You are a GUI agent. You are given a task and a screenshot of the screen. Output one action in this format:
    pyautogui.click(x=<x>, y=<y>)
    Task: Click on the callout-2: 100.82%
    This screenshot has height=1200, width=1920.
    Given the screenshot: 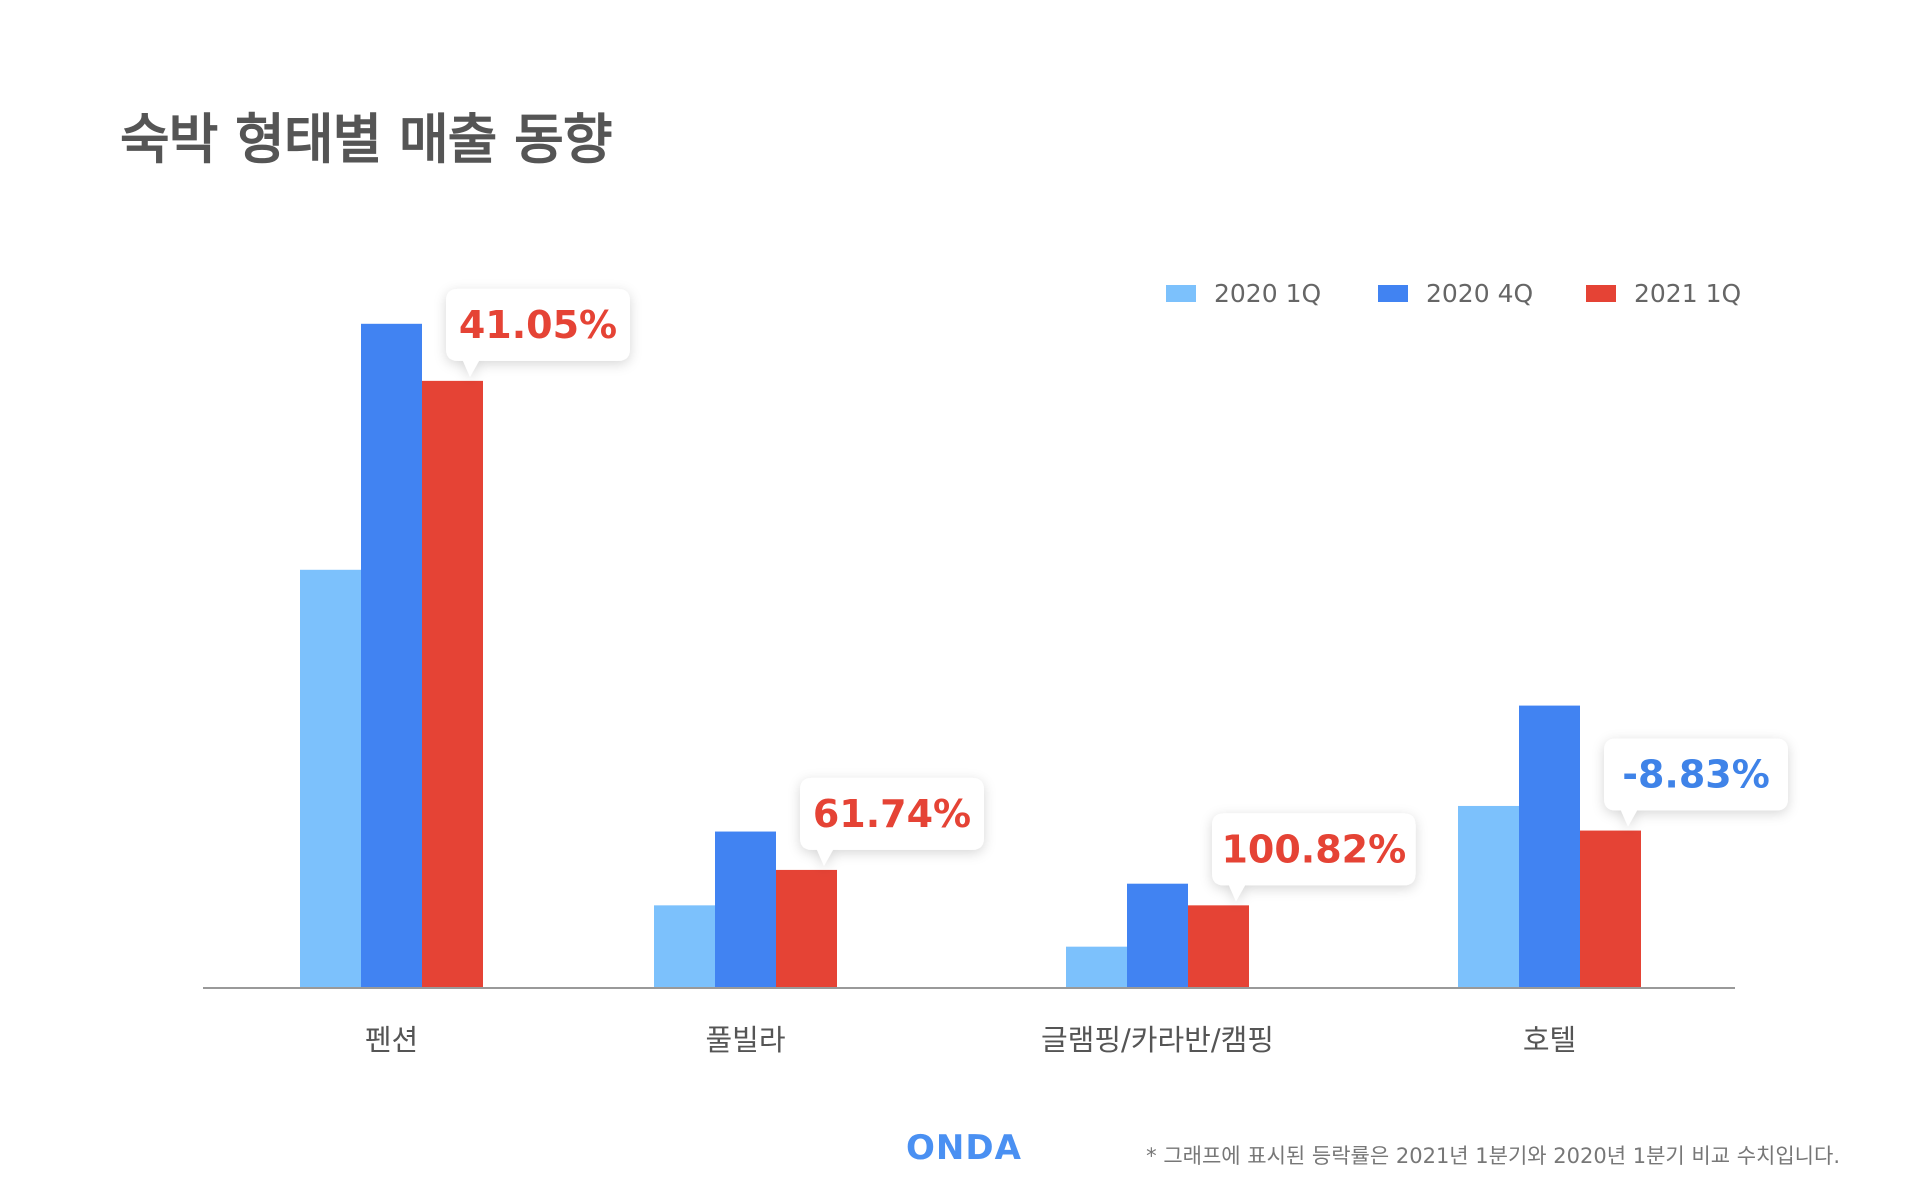 What is the action you would take?
    pyautogui.click(x=1314, y=857)
    